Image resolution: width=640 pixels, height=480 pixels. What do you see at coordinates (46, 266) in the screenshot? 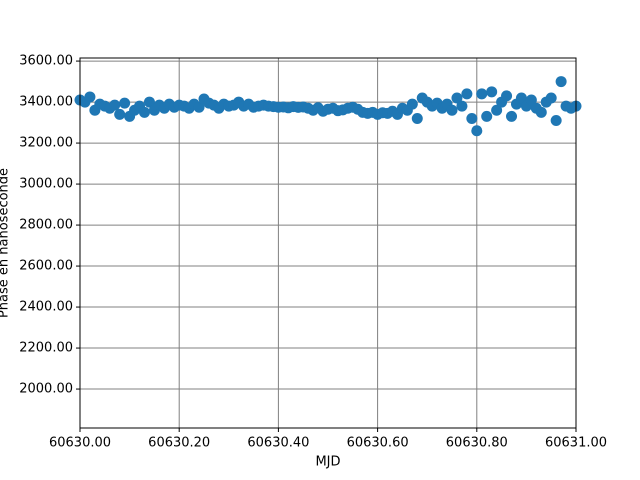
I see `y-tick-label: 2600.00` at bounding box center [46, 266].